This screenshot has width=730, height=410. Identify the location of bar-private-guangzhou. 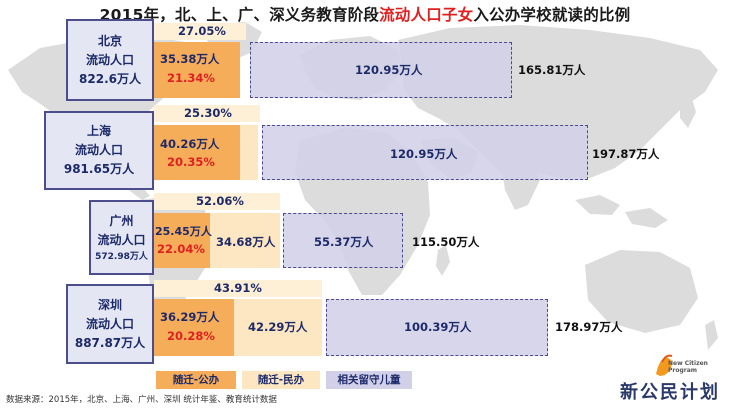
(245, 240).